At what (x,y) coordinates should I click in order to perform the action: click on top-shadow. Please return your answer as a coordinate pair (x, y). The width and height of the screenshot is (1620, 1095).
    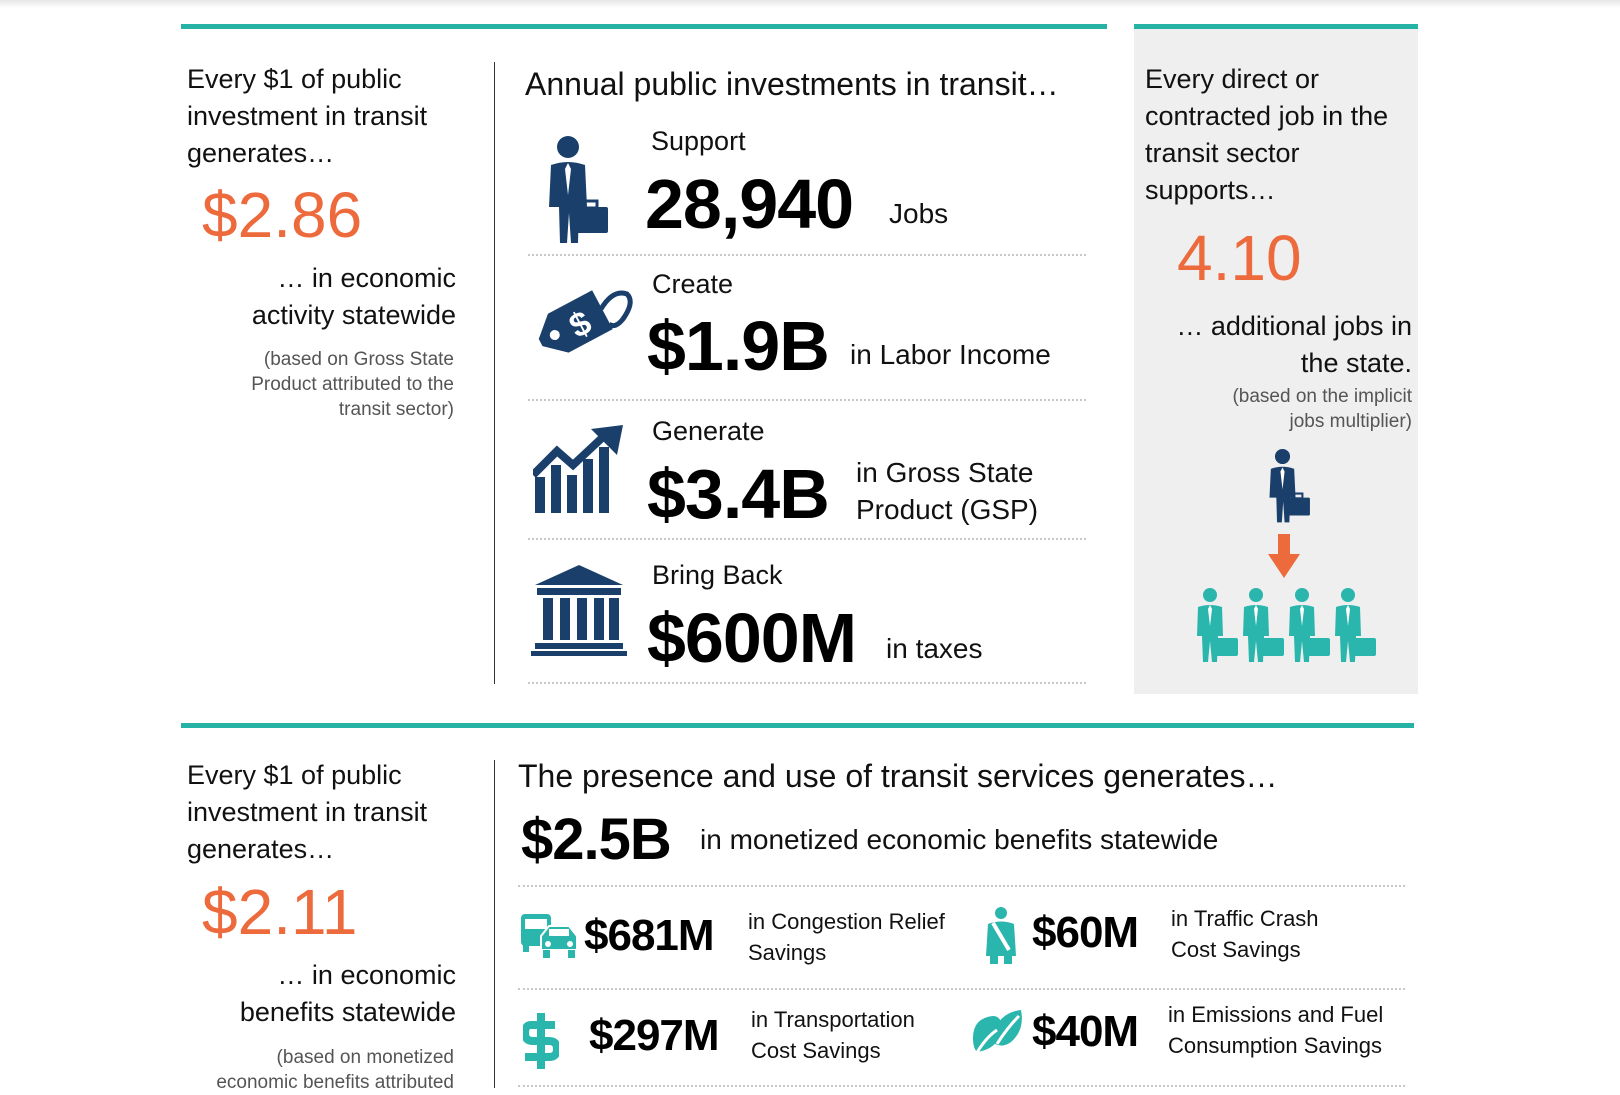
    Looking at the image, I should click on (810, 4).